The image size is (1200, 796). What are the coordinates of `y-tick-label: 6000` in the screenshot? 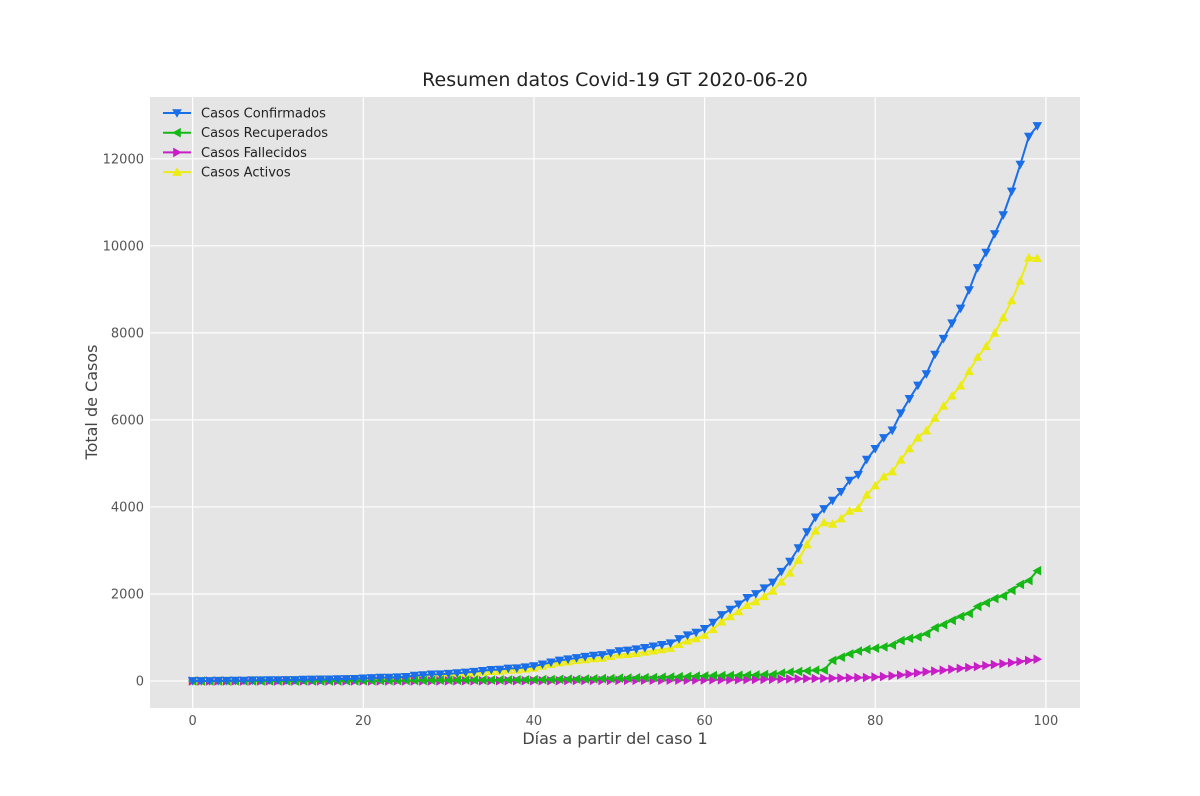 It's located at (127, 420).